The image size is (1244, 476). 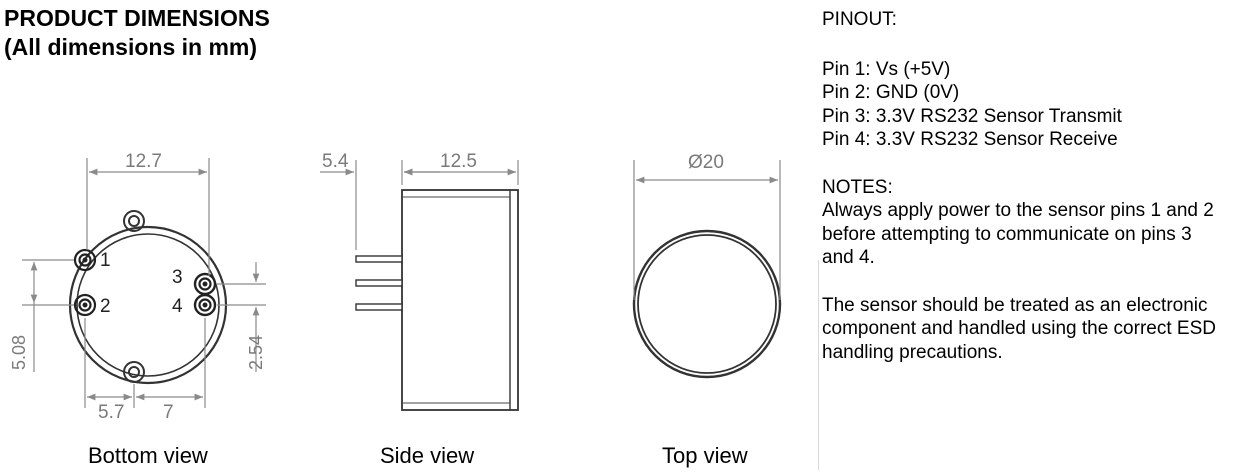 What do you see at coordinates (818, 365) in the screenshot?
I see `divider-line` at bounding box center [818, 365].